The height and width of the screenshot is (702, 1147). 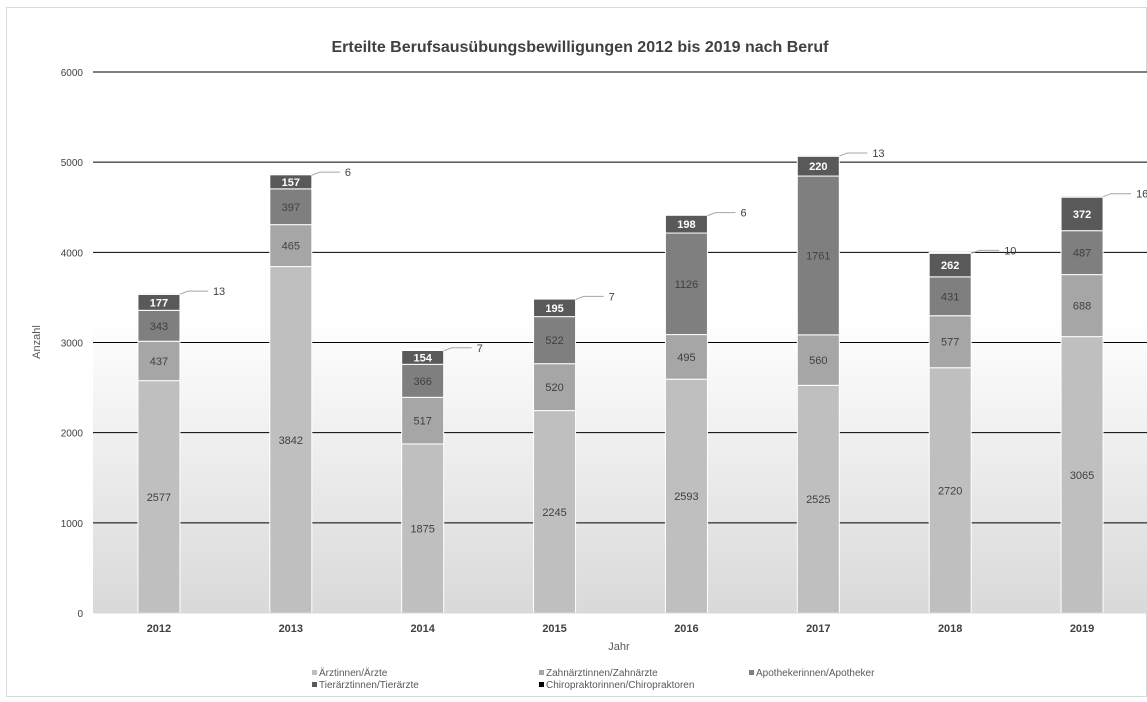 What do you see at coordinates (950, 629) in the screenshot?
I see `x-tick-label: 2018` at bounding box center [950, 629].